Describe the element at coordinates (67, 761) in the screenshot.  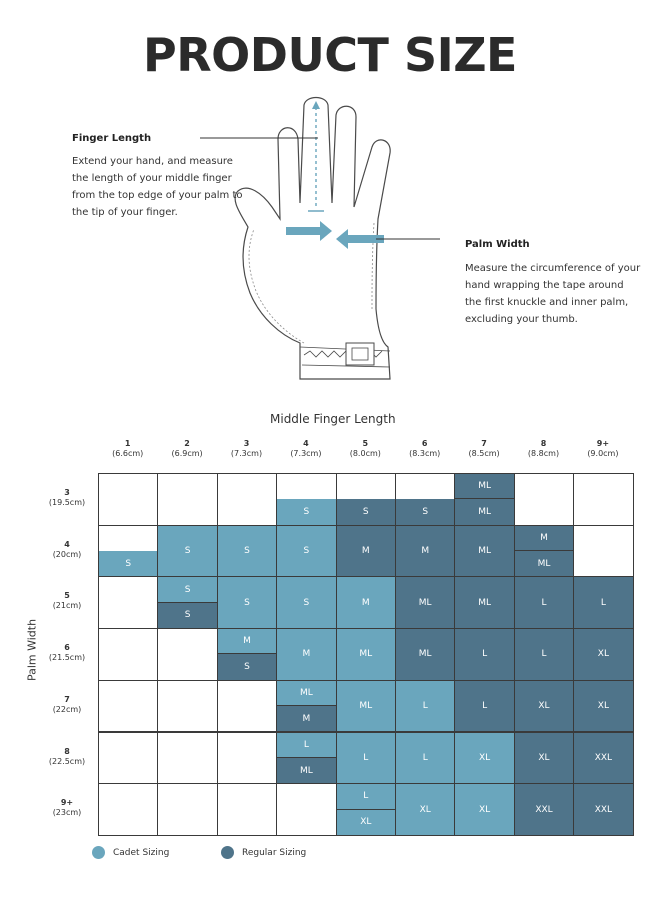
I see `row-cm: (22.5cm)` at that location.